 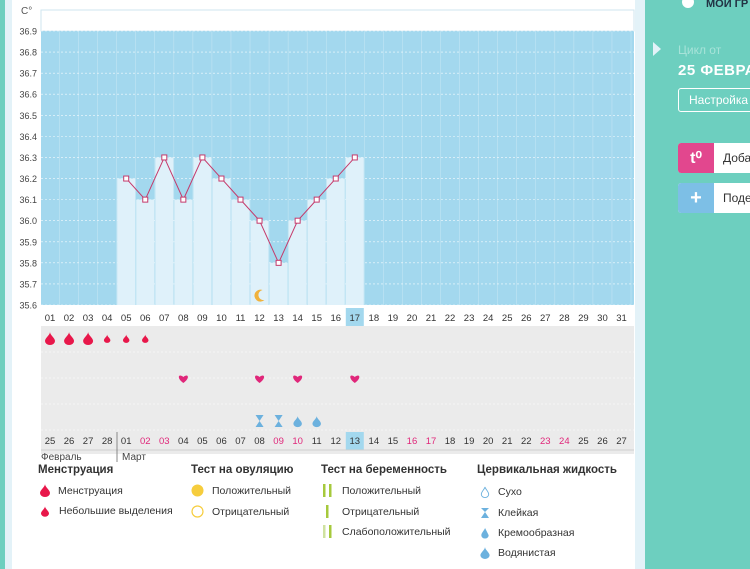 What do you see at coordinates (61, 457) in the screenshot?
I see `month-feb: Февраль` at bounding box center [61, 457].